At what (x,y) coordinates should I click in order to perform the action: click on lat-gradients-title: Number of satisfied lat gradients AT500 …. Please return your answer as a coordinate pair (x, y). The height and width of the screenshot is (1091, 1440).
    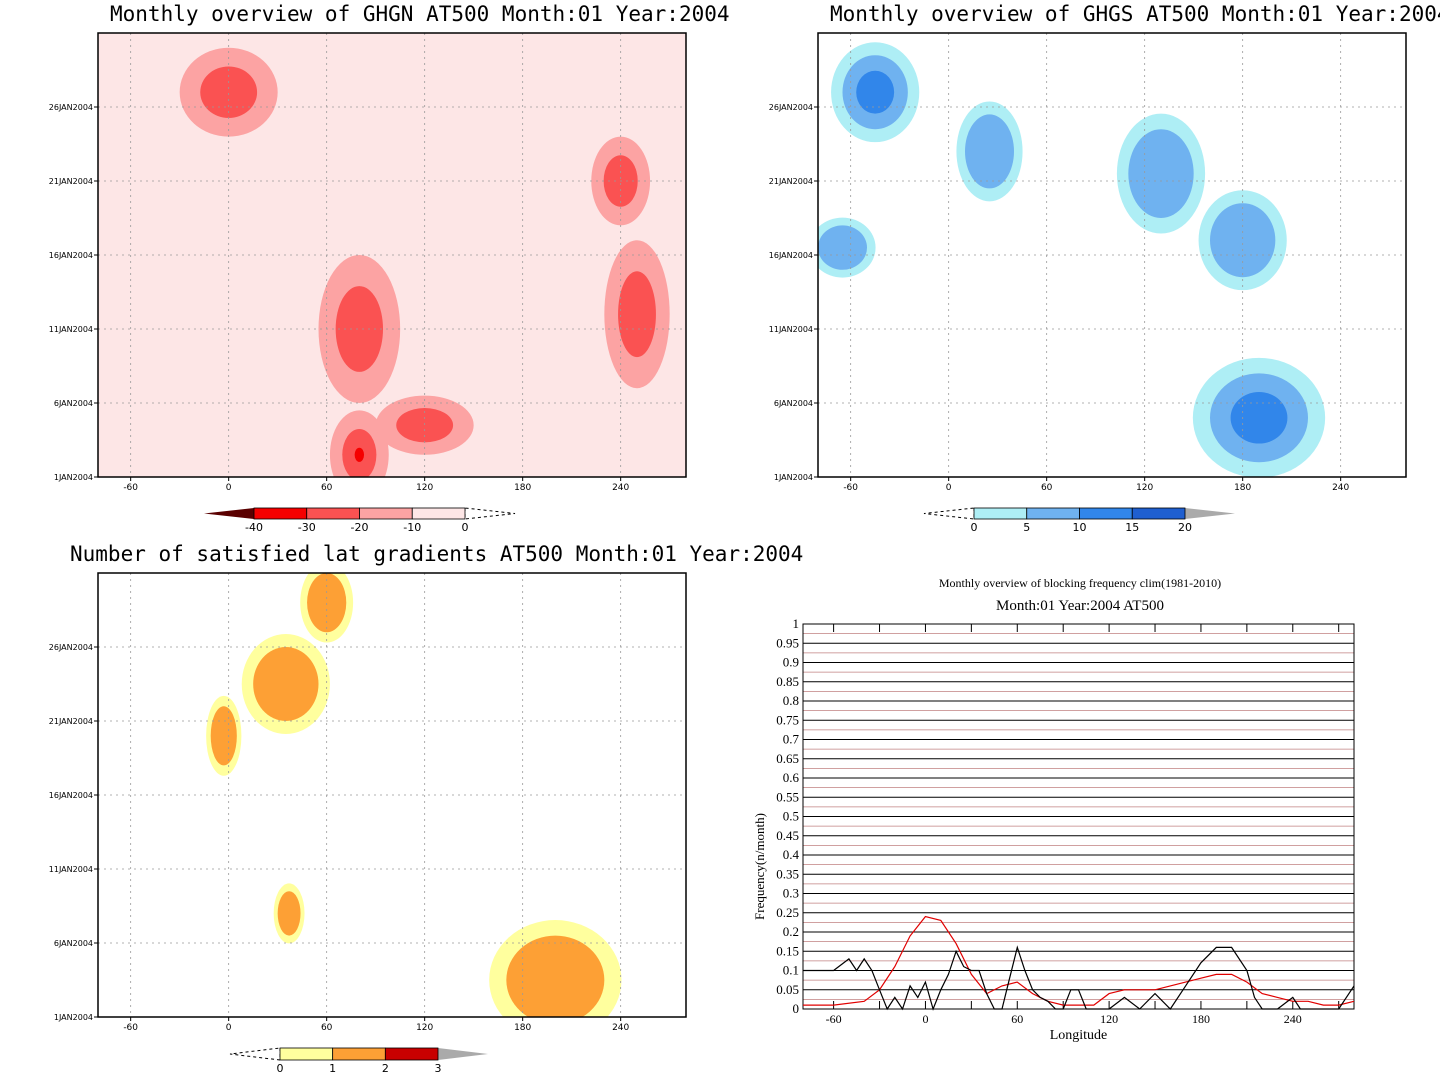
    Looking at the image, I should click on (437, 554).